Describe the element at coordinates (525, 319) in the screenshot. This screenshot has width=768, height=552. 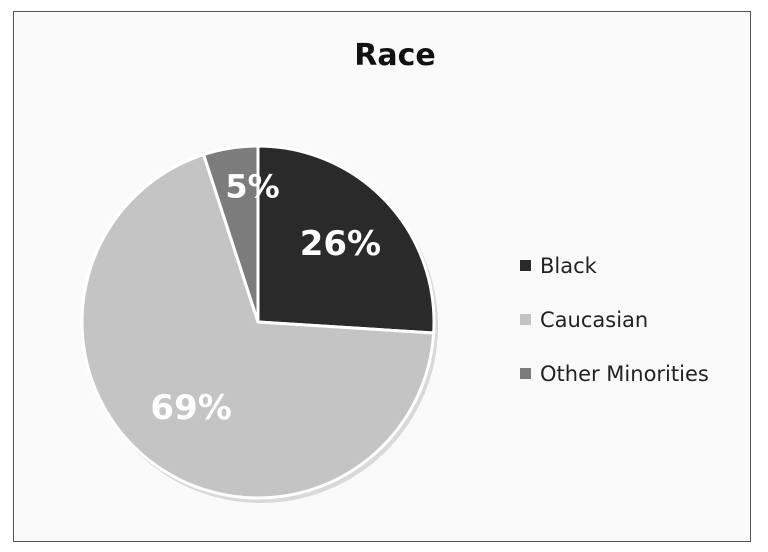
I see `legend-swatch-caucasian` at that location.